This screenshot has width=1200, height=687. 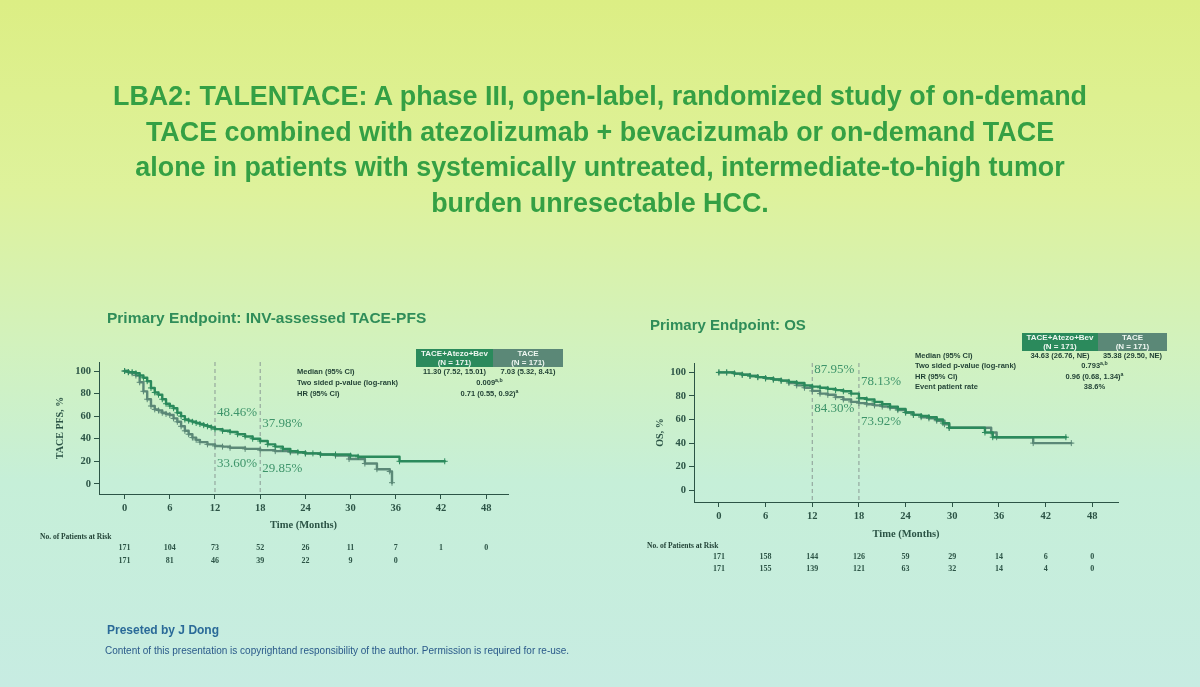 I want to click on data-label: 78.13%, so click(x=881, y=380).